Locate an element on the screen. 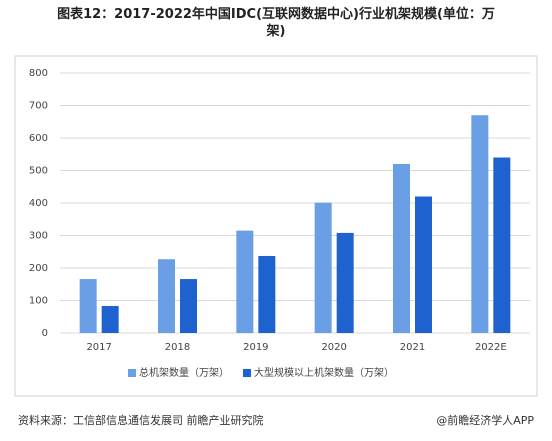 This screenshot has width=552, height=441. legend-label: 总机架数量（万架） is located at coordinates (184, 372).